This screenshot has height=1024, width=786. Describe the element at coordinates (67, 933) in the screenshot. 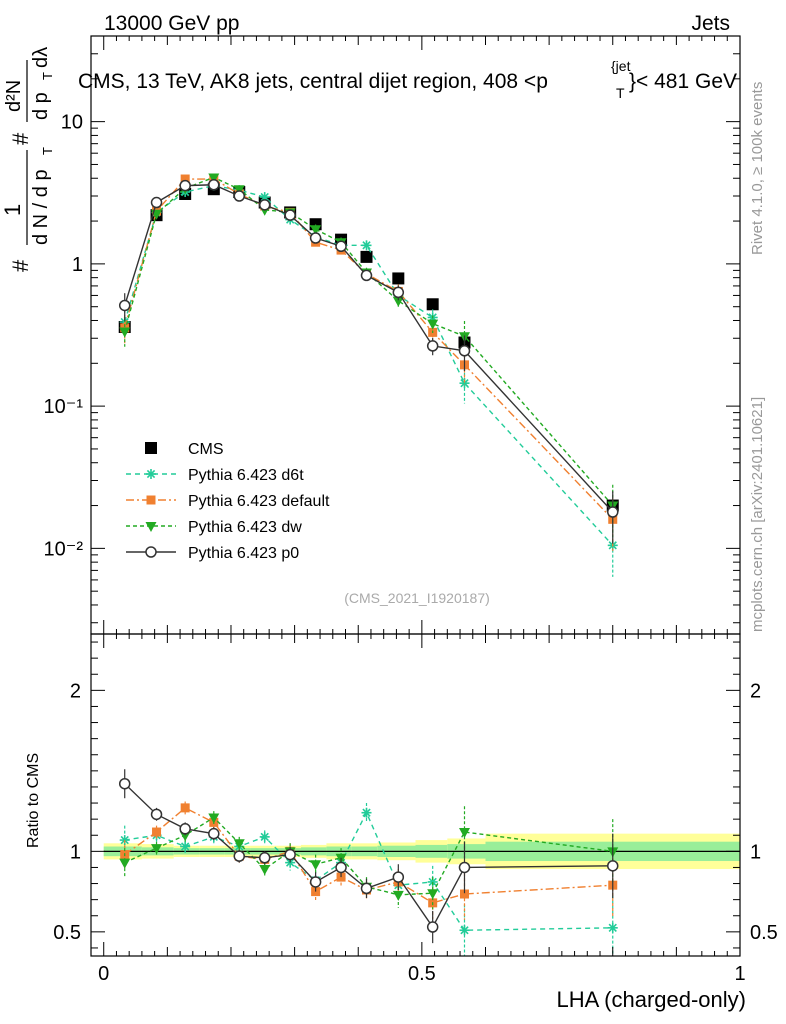

I see `ratio-y-tick-label: 0.5` at that location.